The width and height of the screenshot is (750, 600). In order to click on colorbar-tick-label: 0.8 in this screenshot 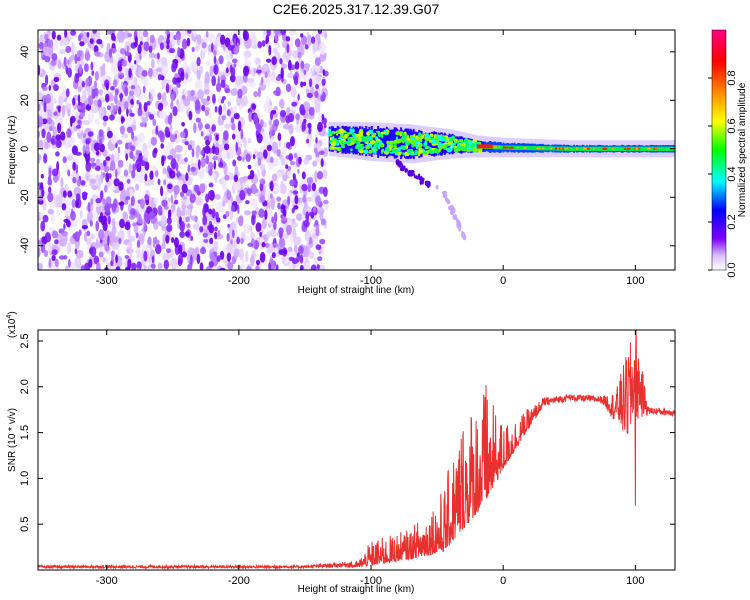, I will do `click(732, 77)`.